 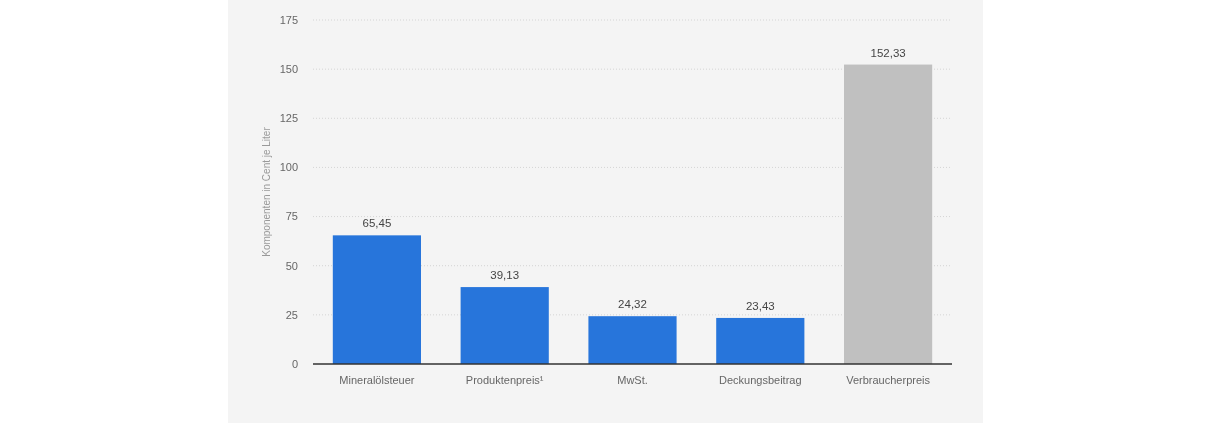 What do you see at coordinates (288, 68) in the screenshot?
I see `y-tick-label: 150` at bounding box center [288, 68].